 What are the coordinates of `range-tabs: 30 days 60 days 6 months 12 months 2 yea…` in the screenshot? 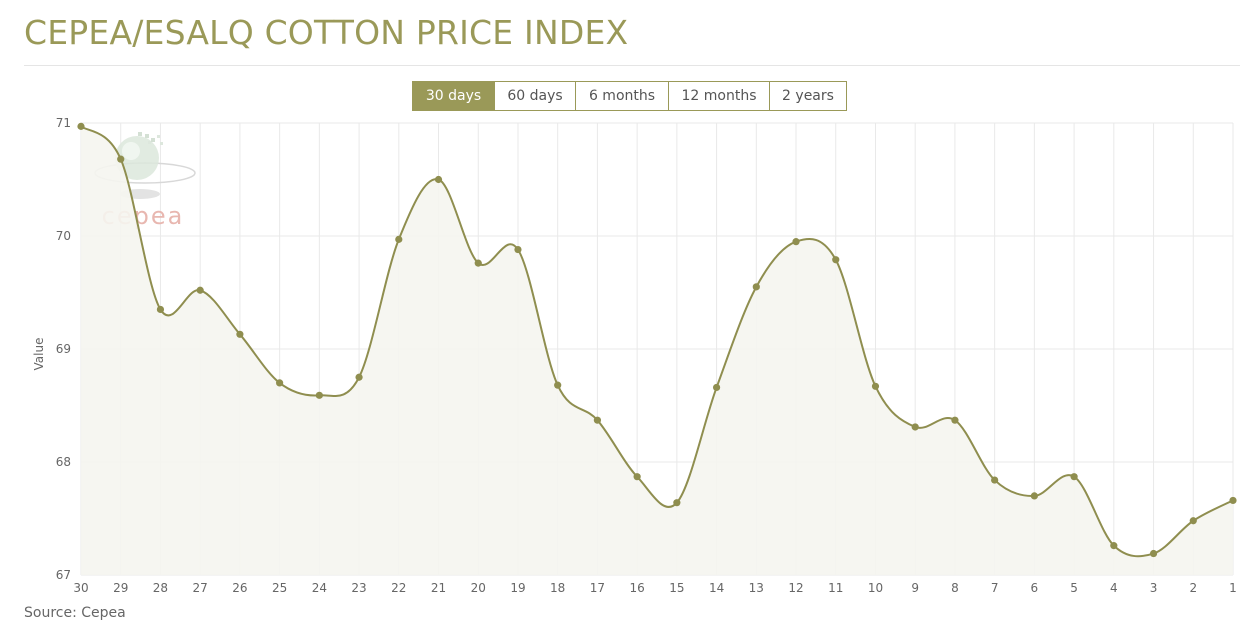 It's located at (629, 96).